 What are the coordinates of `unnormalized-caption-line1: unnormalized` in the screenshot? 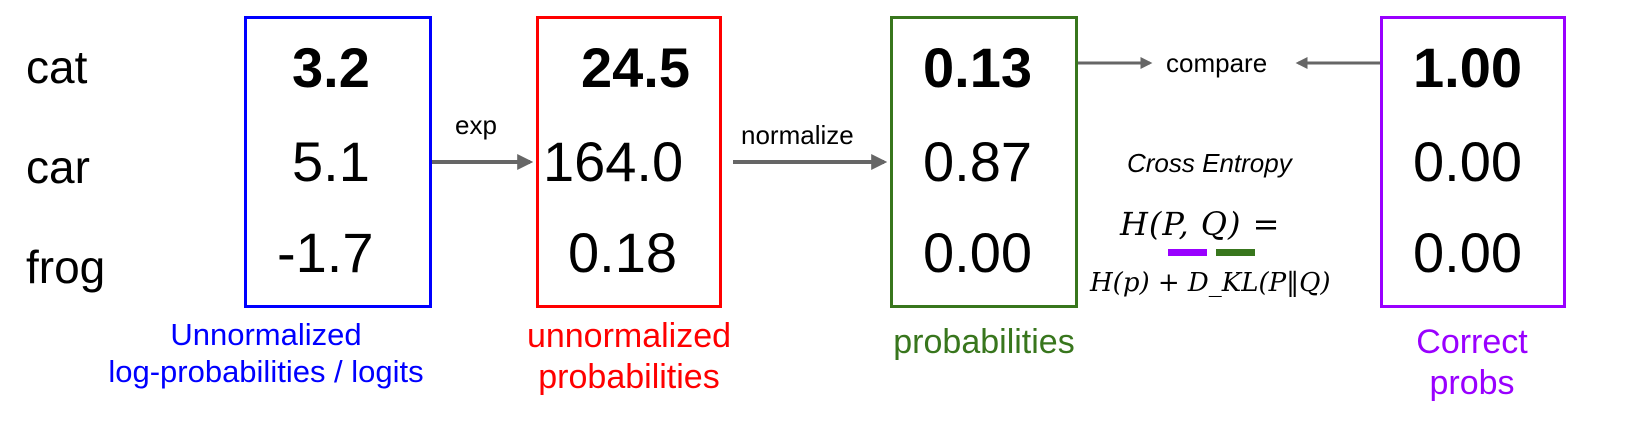 It's located at (629, 336).